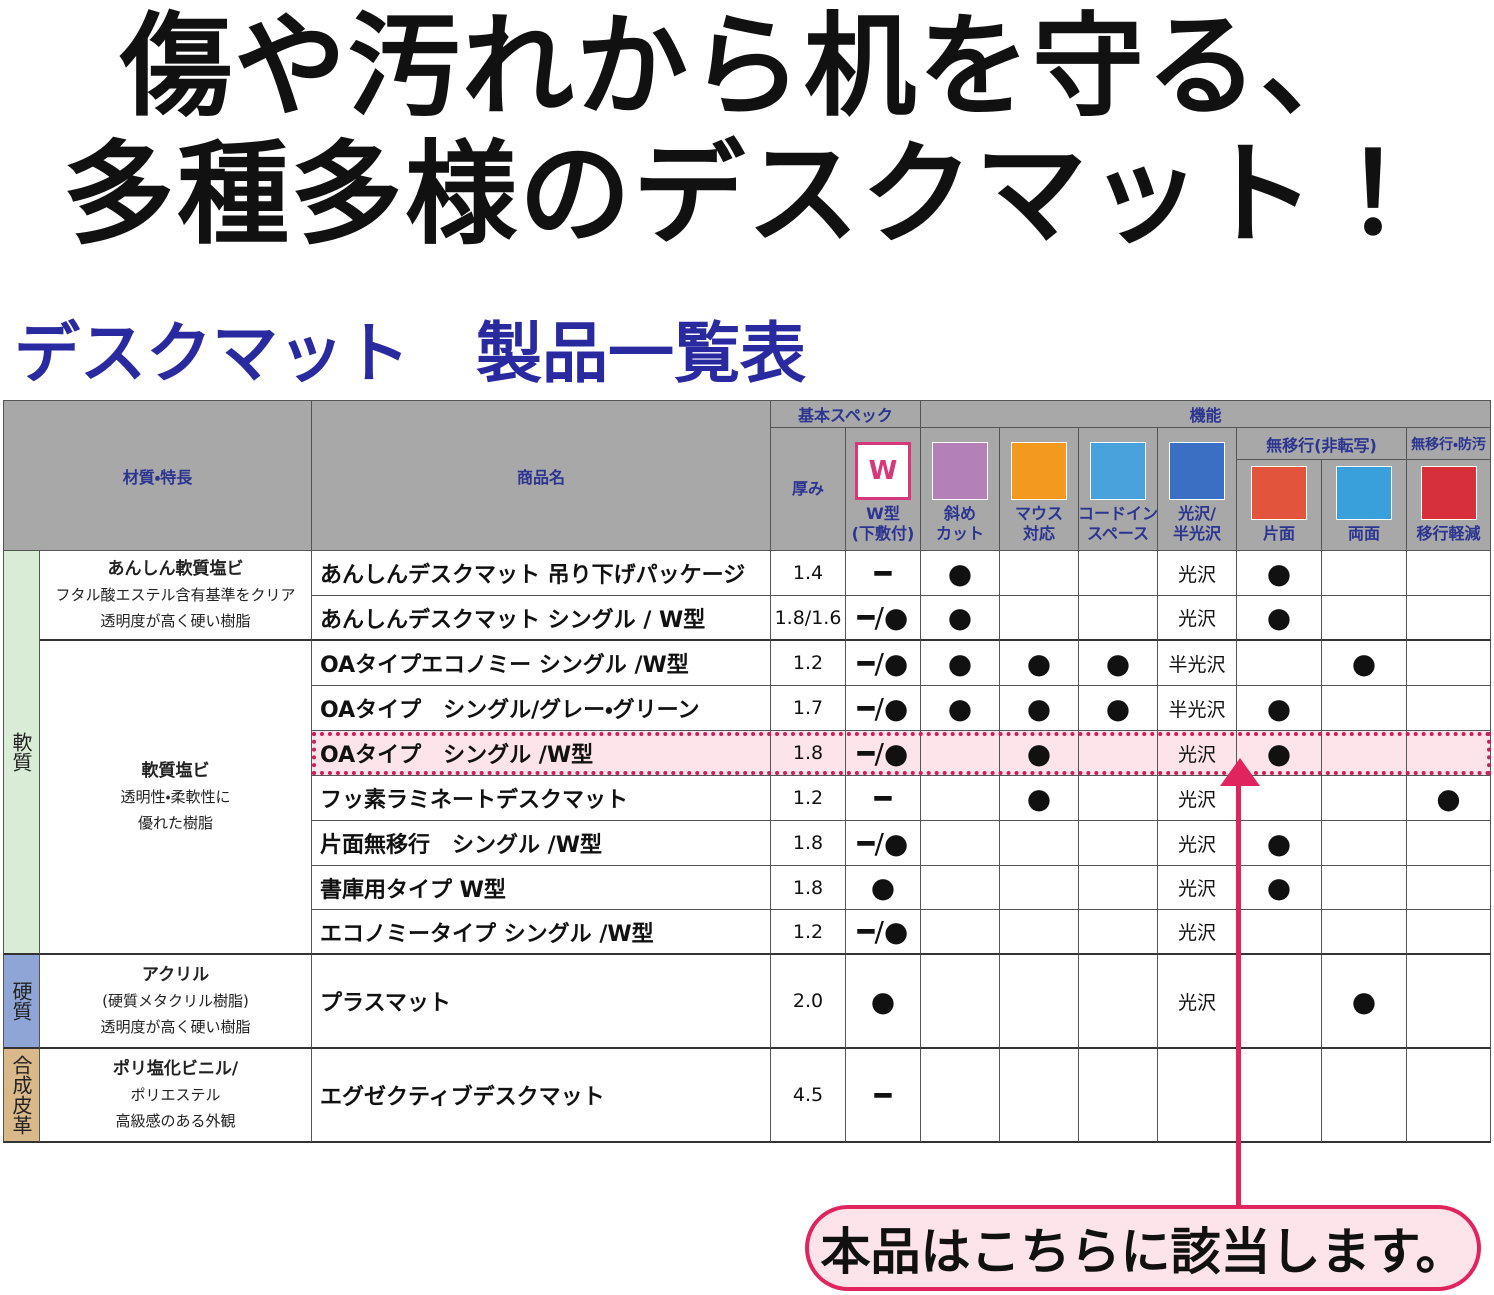 The height and width of the screenshot is (1295, 1494). What do you see at coordinates (959, 513) in the screenshot?
I see `header-label: 斜め` at bounding box center [959, 513].